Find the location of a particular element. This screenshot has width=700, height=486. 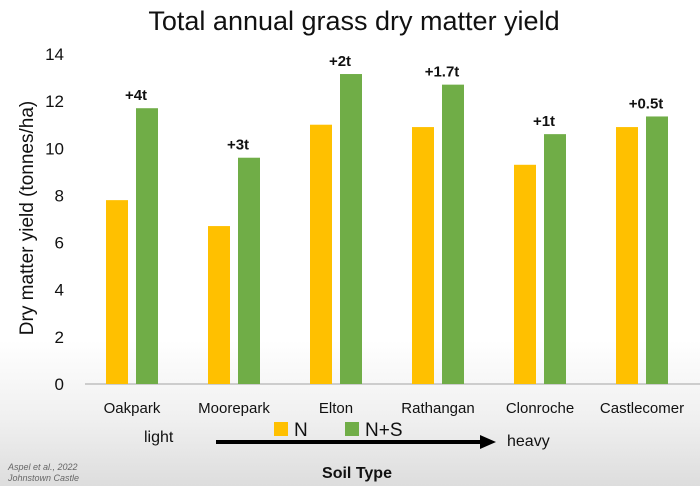

soil-scale-arrow-head is located at coordinates (488, 442).